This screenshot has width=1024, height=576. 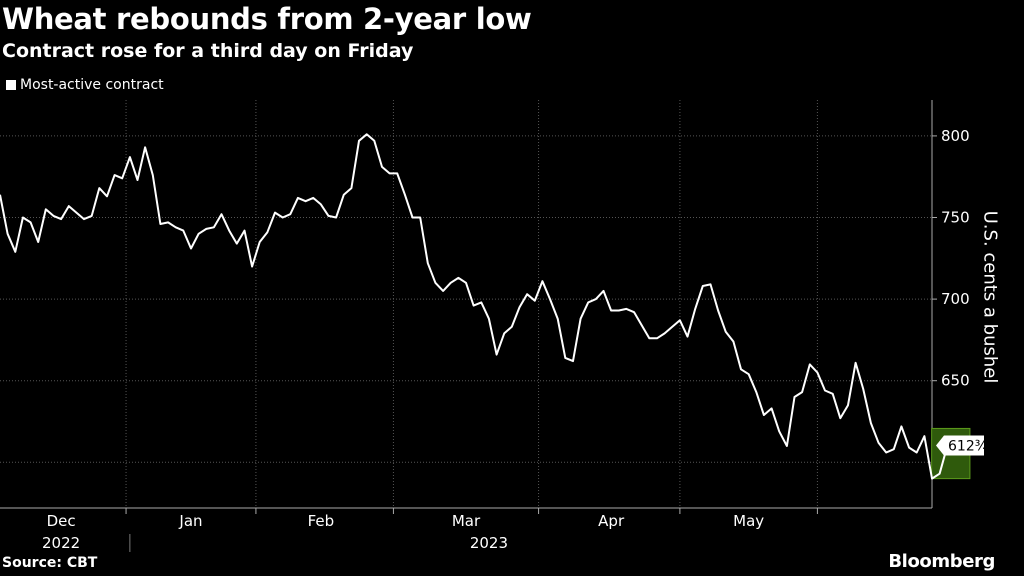 What do you see at coordinates (955, 136) in the screenshot?
I see `y-tick-label: 800` at bounding box center [955, 136].